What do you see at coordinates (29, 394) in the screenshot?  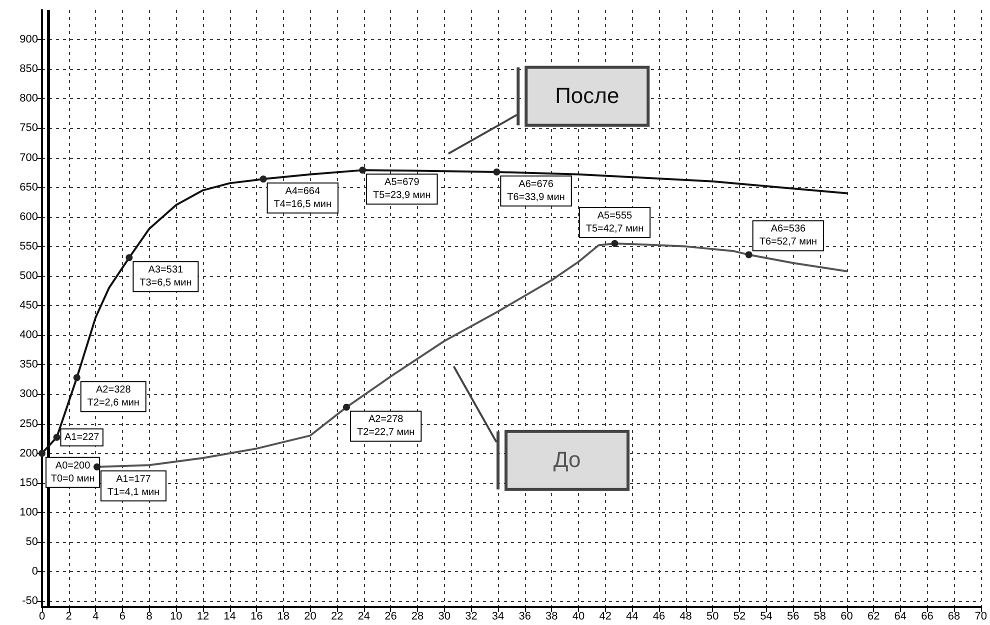 I see `y-tick-label: 300` at bounding box center [29, 394].